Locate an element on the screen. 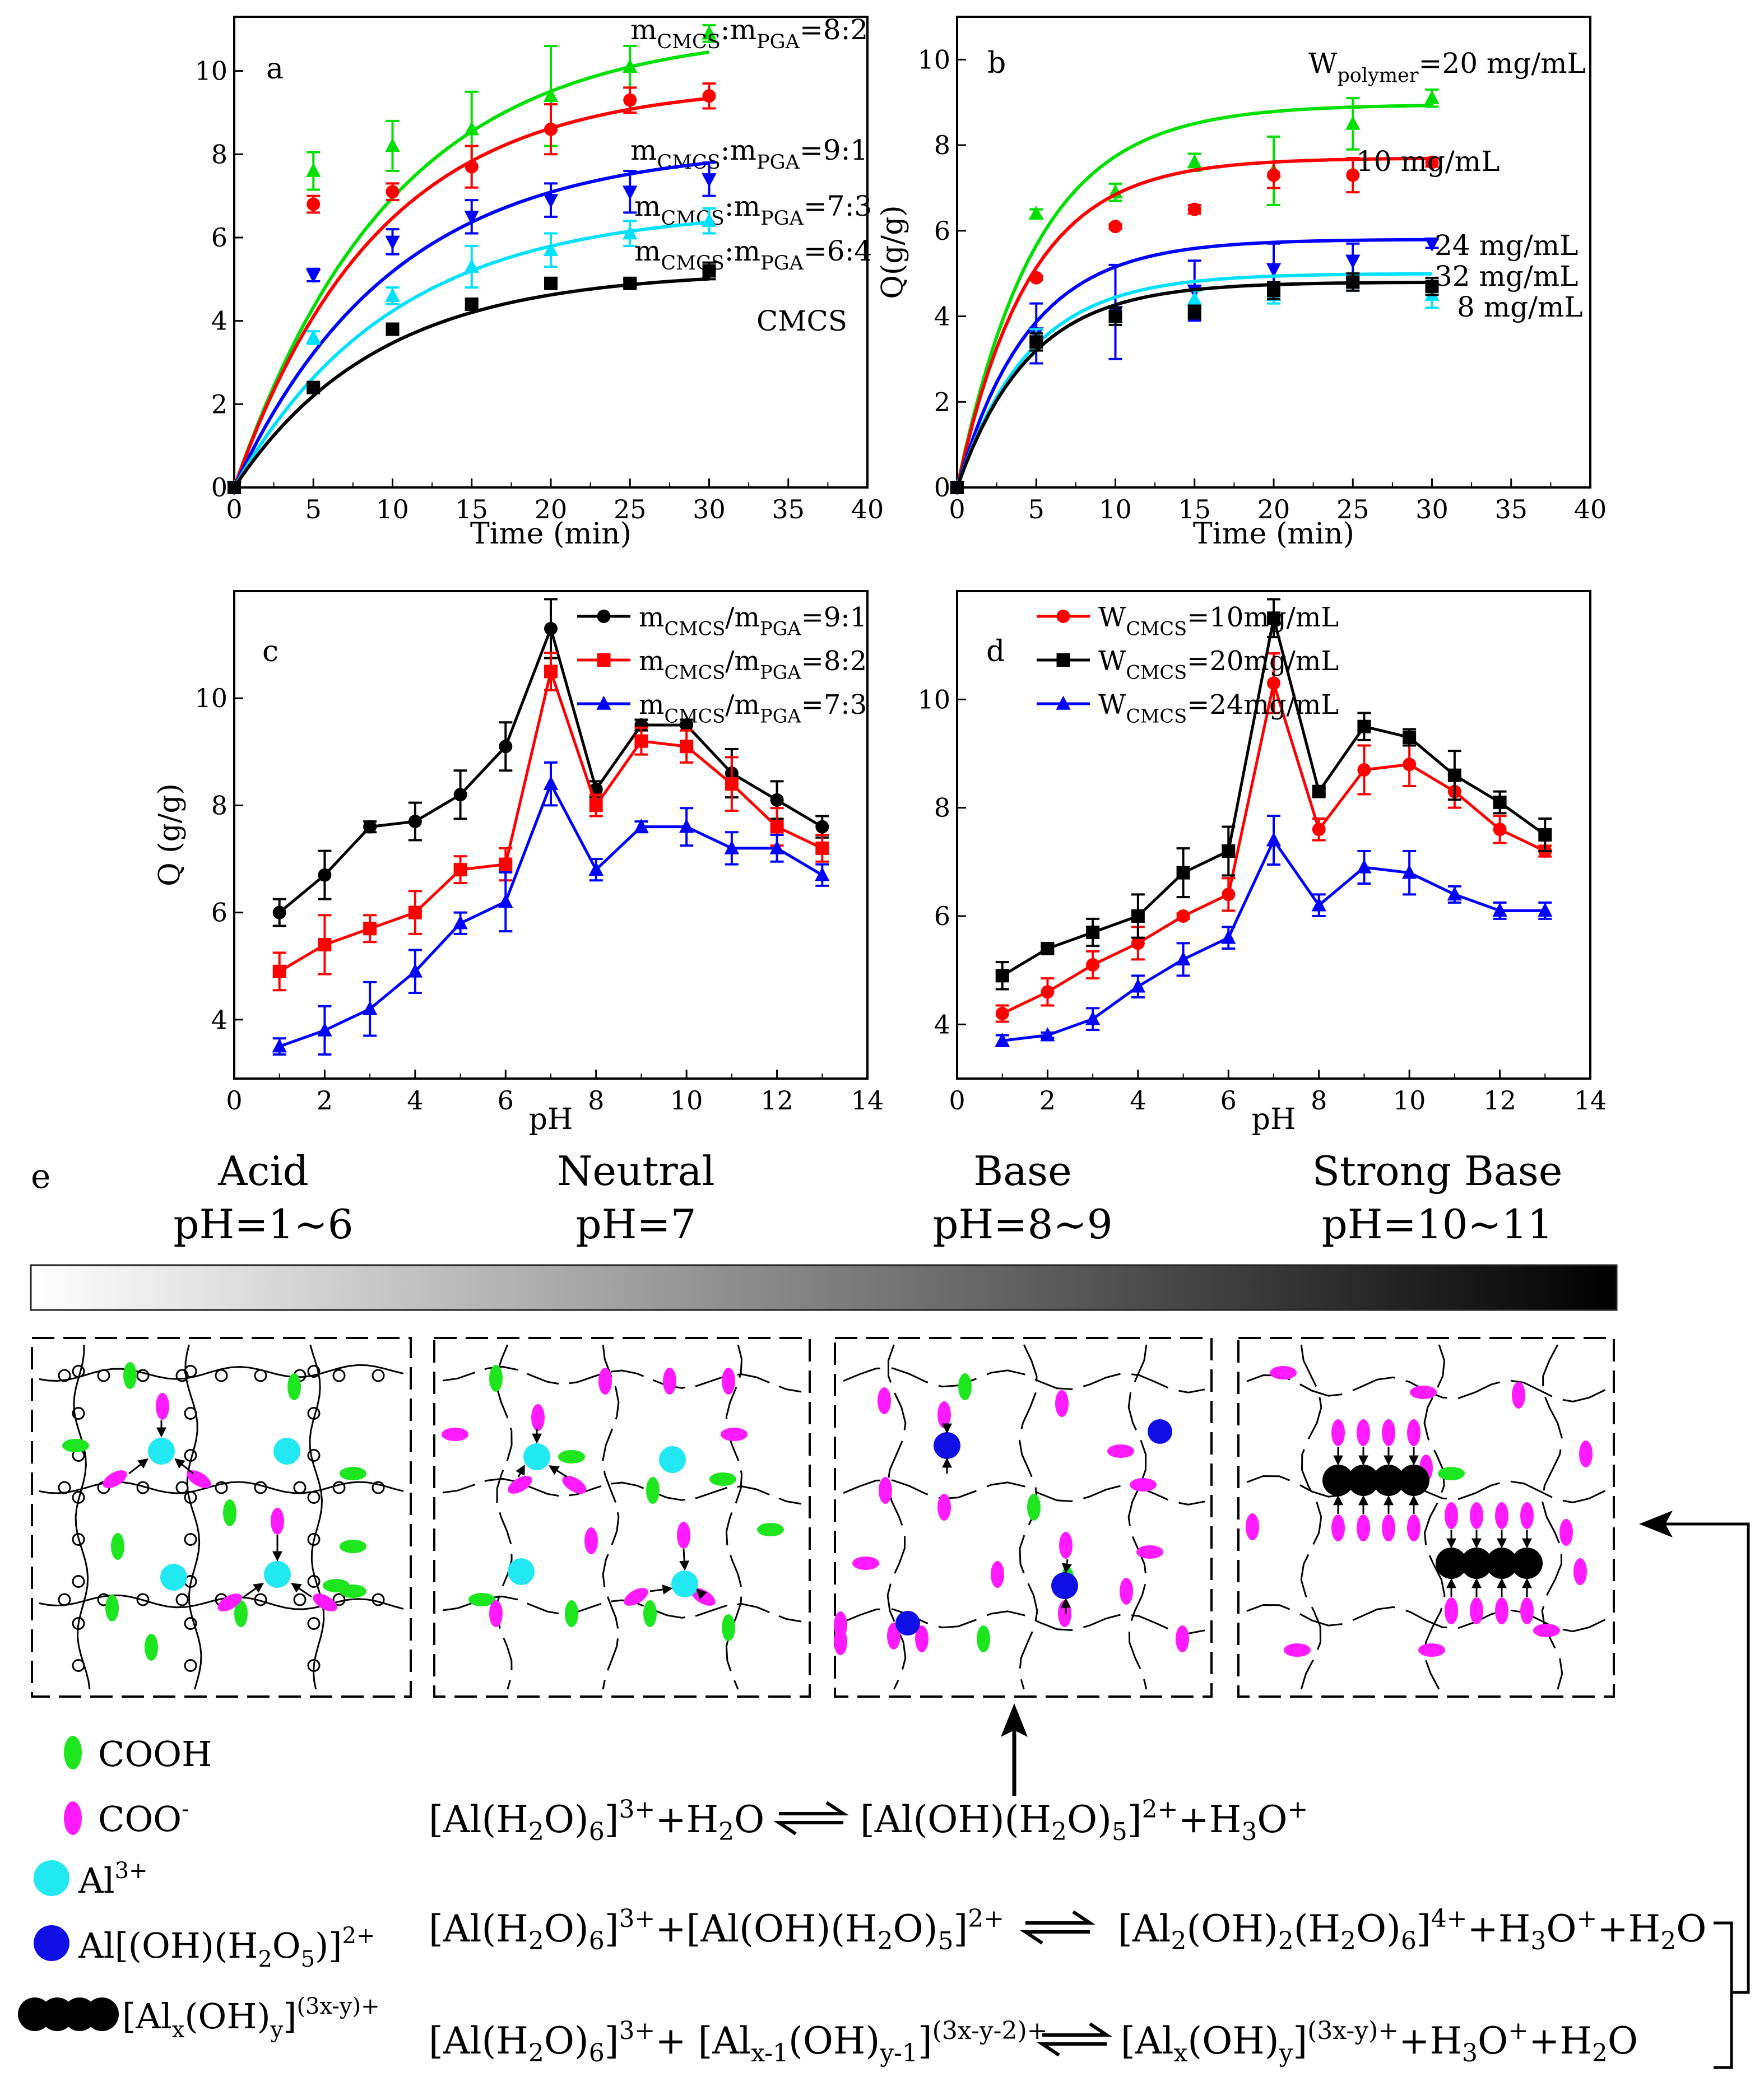 This screenshot has height=2100, width=1764. al-polymer-cluster is located at coordinates (1527, 1563).